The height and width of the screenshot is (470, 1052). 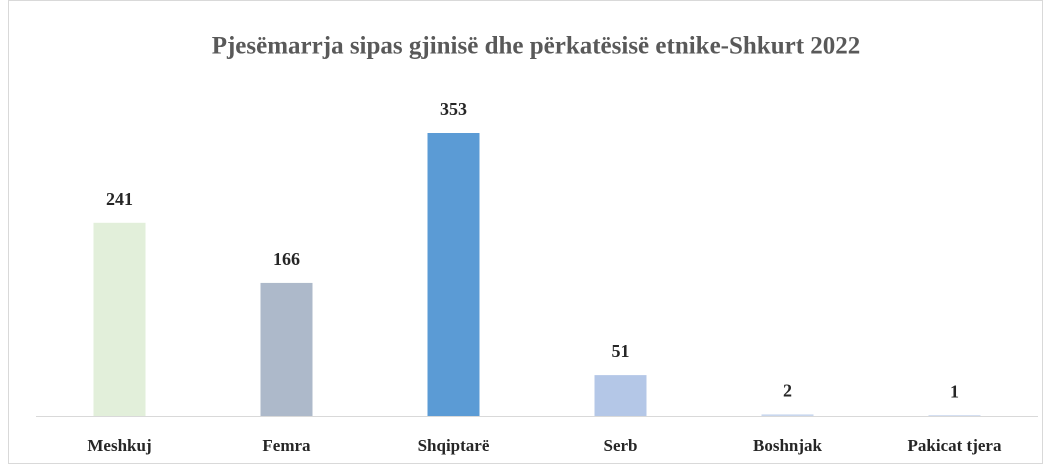 What do you see at coordinates (787, 391) in the screenshot?
I see `data-label: 2` at bounding box center [787, 391].